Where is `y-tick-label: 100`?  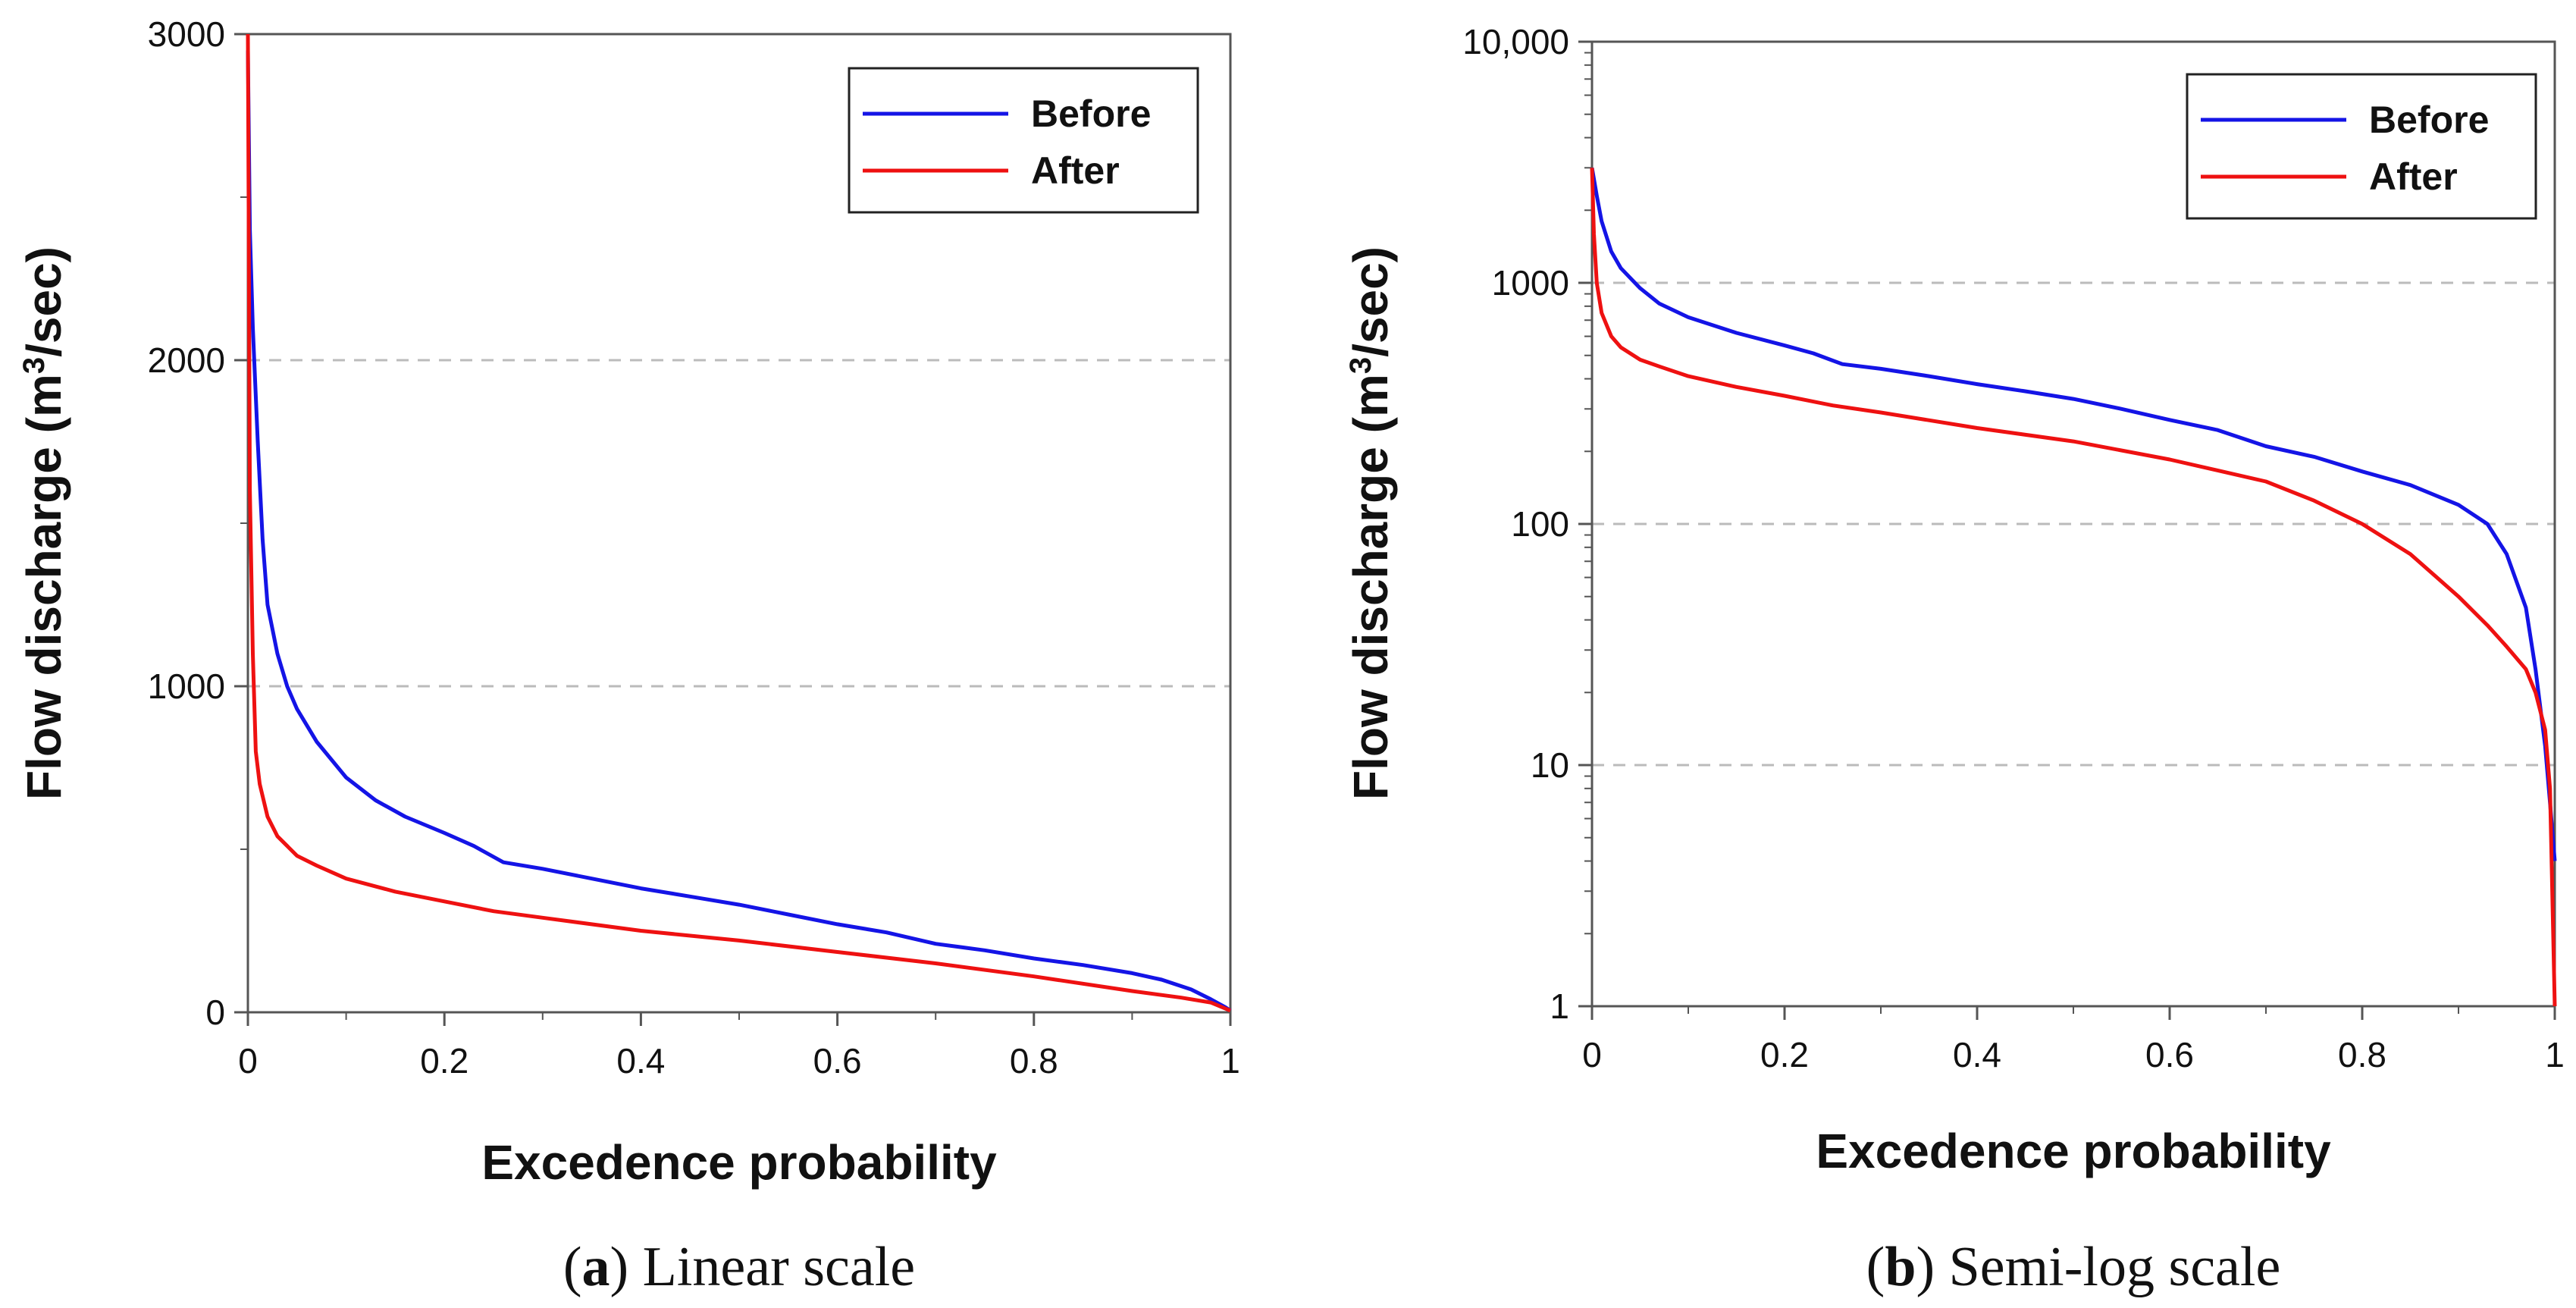
y-tick-label: 100 is located at coordinates (1540, 524).